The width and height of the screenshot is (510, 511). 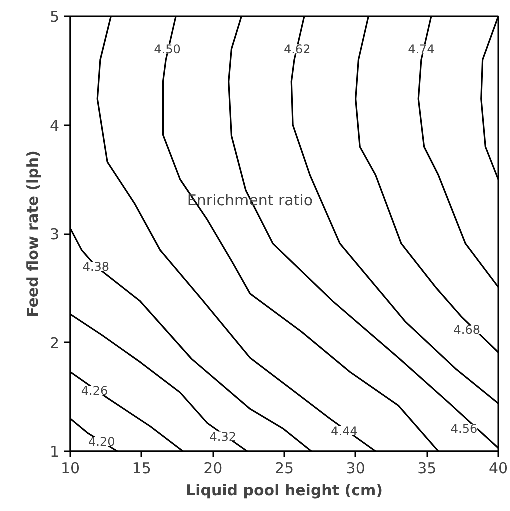 I want to click on annotation: 4.74, so click(x=421, y=49).